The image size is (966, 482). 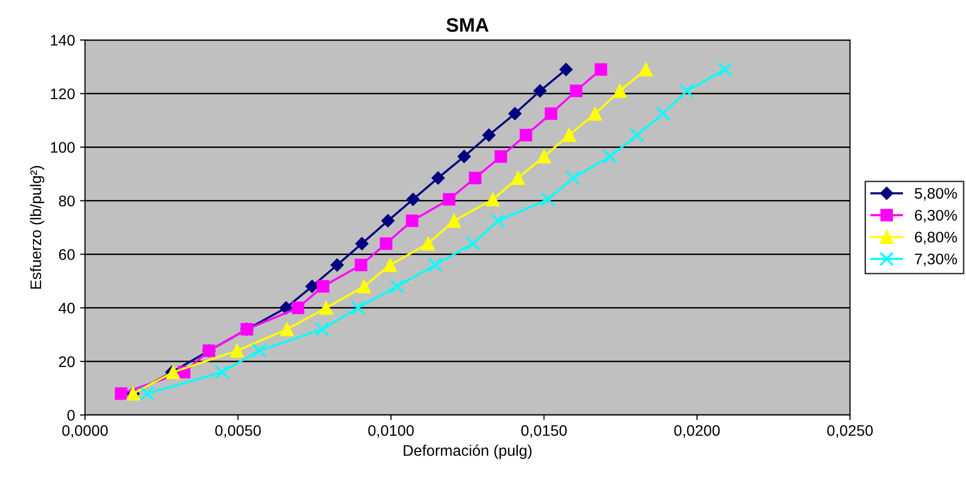 What do you see at coordinates (935, 260) in the screenshot?
I see `legend-label: 7,30%` at bounding box center [935, 260].